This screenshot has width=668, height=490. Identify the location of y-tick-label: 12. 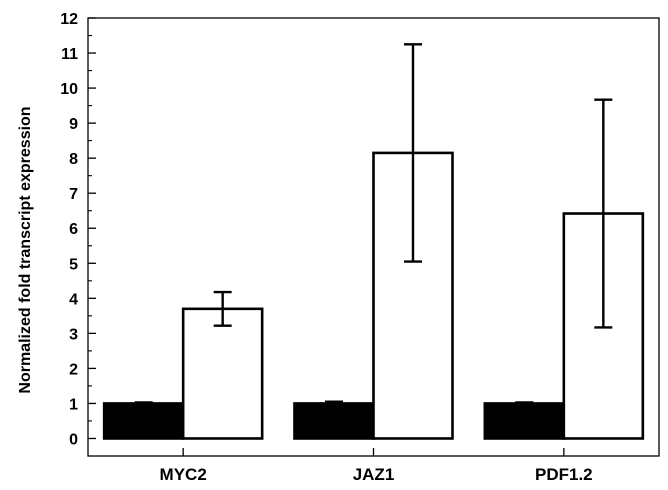
(69, 19).